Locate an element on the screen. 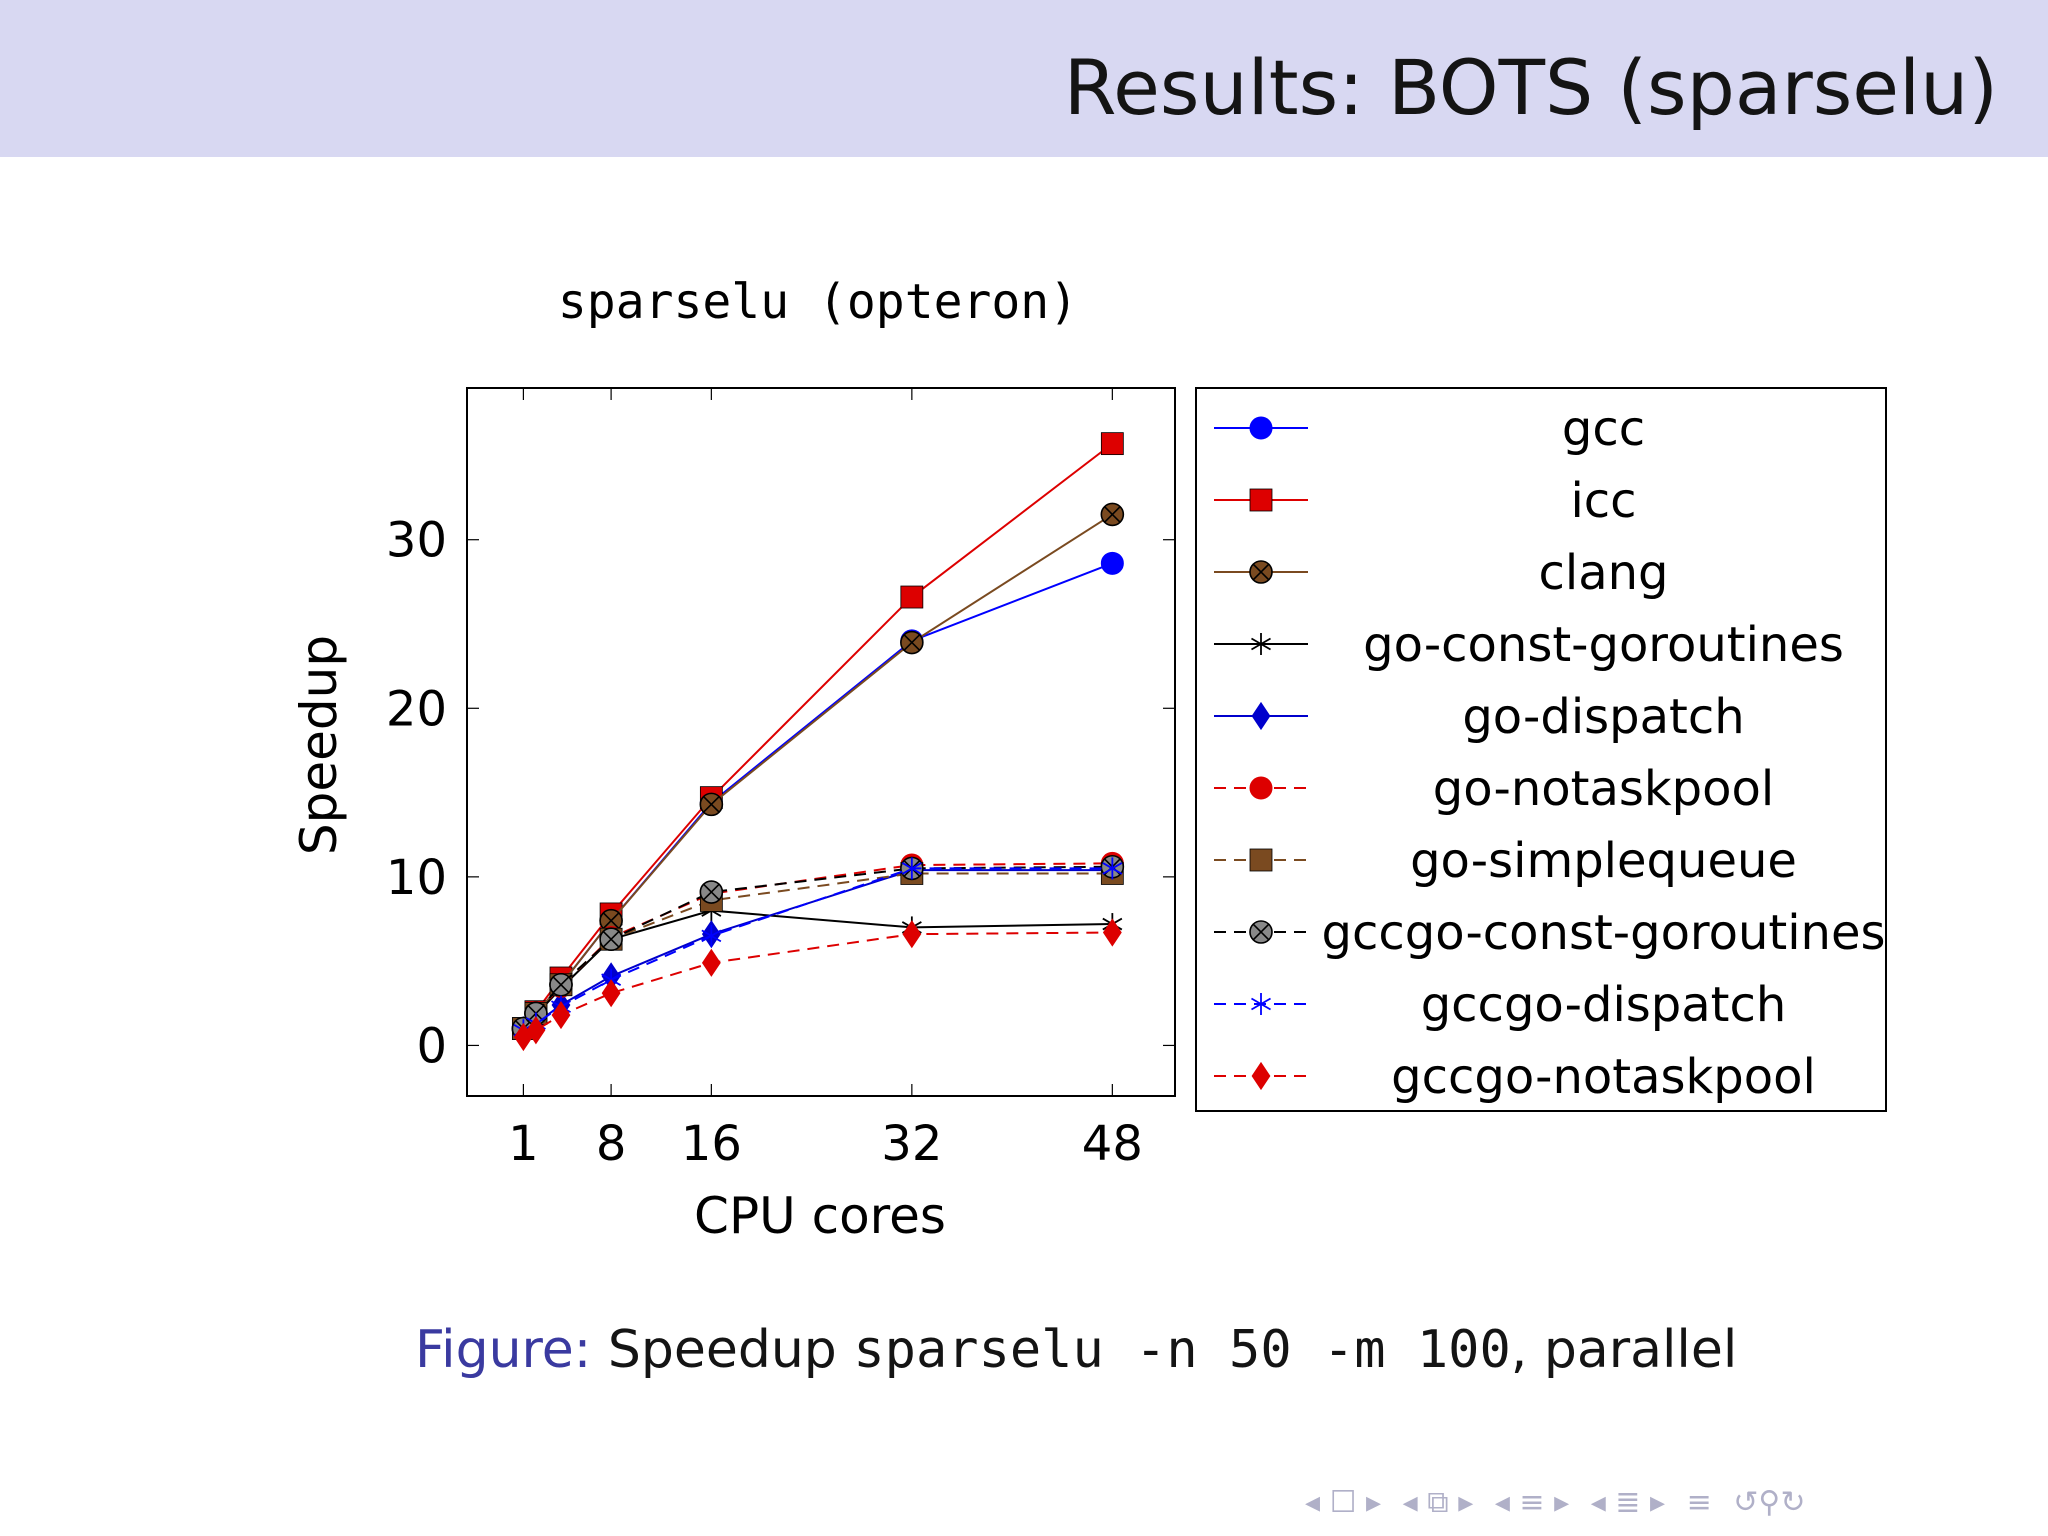  legend-entry-gccgo-const-goroutines: gccgo-const-goroutines is located at coordinates (1550, 933).